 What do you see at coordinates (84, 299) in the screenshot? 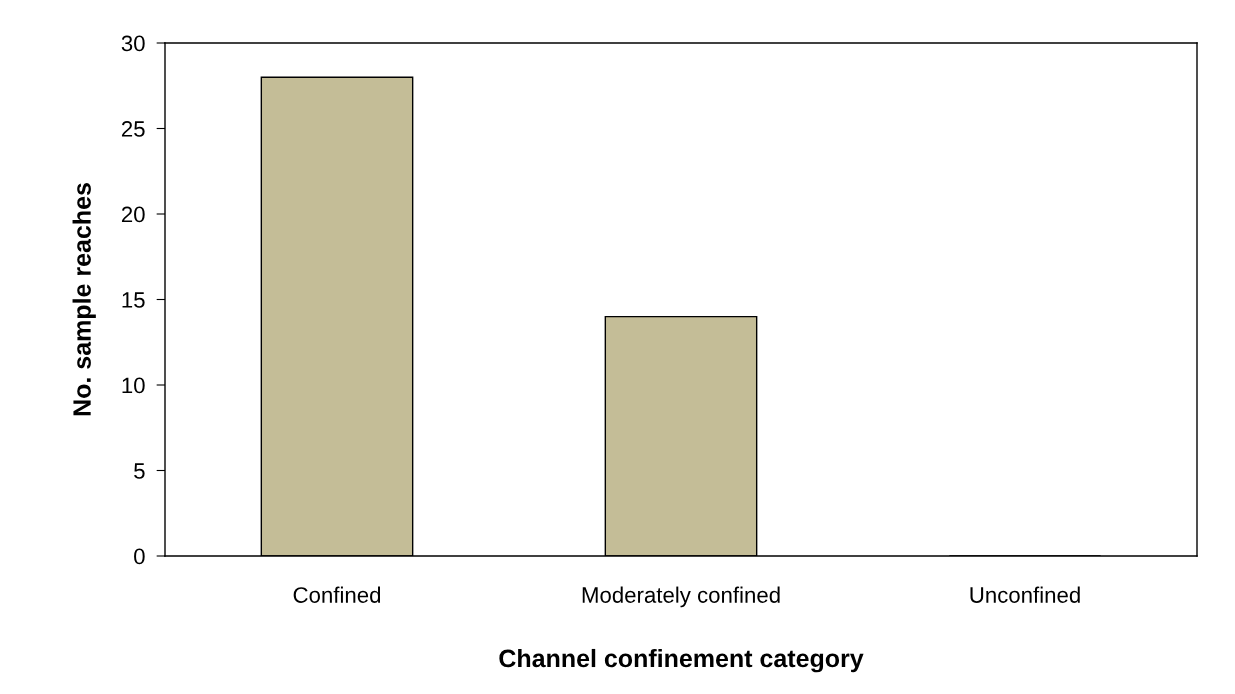
I see `y-axis-title: No. sample reaches` at bounding box center [84, 299].